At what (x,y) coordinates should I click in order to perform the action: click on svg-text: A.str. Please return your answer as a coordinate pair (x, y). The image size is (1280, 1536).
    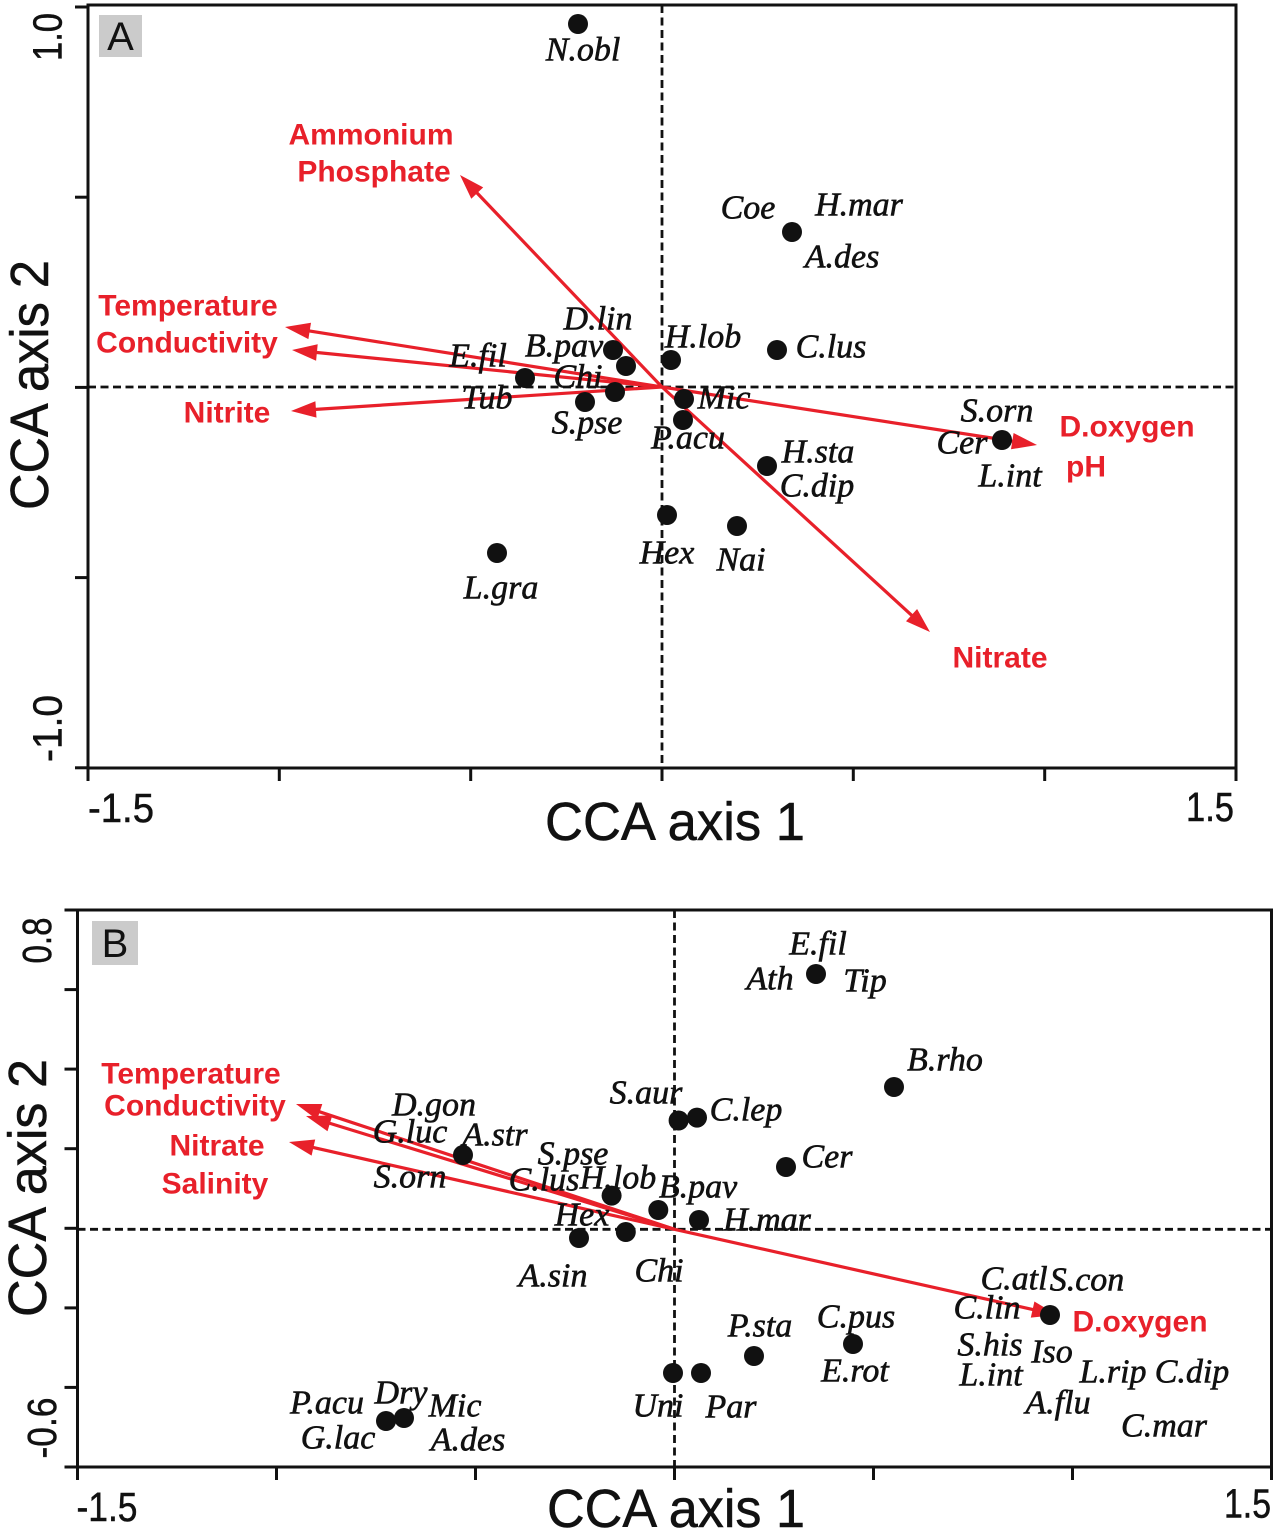
    Looking at the image, I should click on (494, 1135).